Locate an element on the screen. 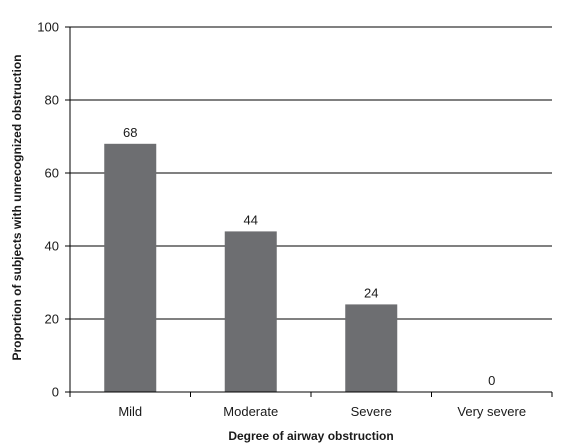  x-axis-ticks: Mild Moderate Severe Very severe is located at coordinates (311, 405).